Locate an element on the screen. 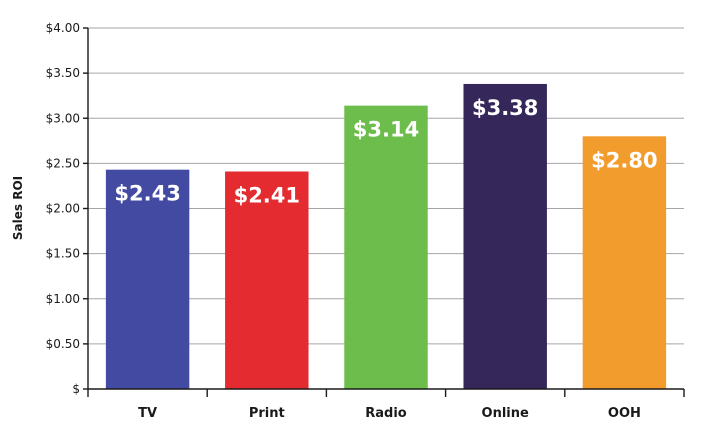 This screenshot has height=440, width=715. bar-tv is located at coordinates (147, 279).